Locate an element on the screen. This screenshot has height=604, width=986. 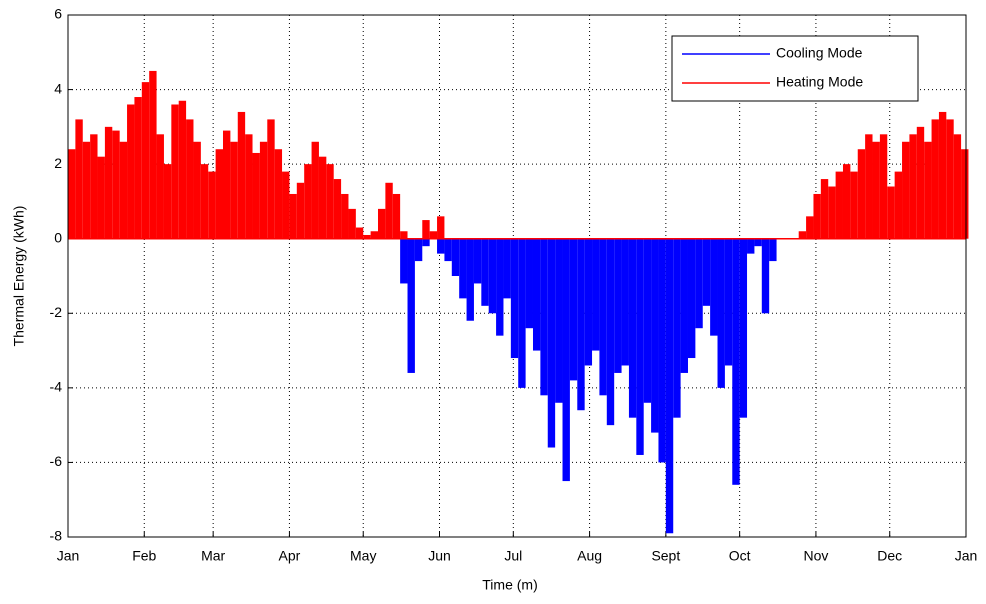
y-tick-label: 6 is located at coordinates (58, 14).